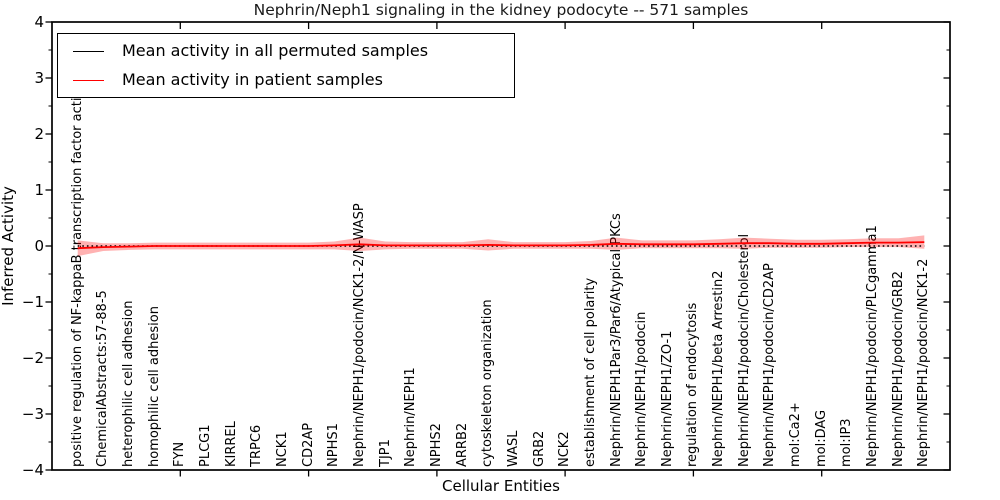 Image resolution: width=1000 pixels, height=500 pixels. I want to click on x-tick-label: establishment of cell polarity, so click(590, 372).